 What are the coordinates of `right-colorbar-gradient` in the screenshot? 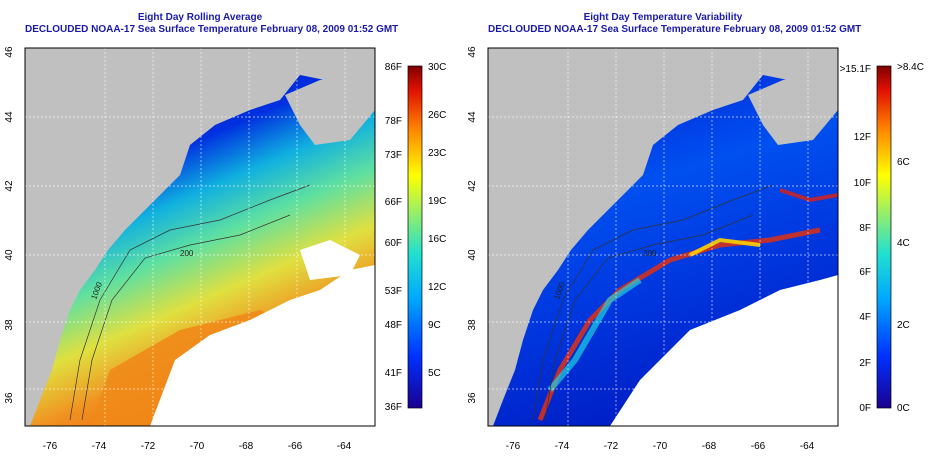 It's located at (884, 237).